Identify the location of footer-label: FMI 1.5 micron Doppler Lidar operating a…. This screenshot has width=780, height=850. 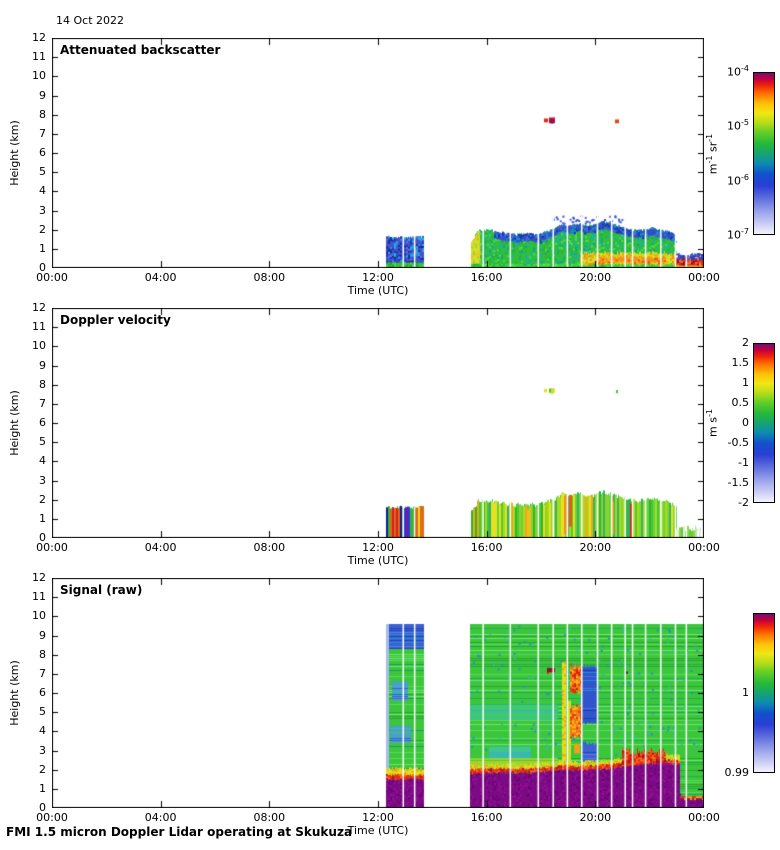
(179, 832).